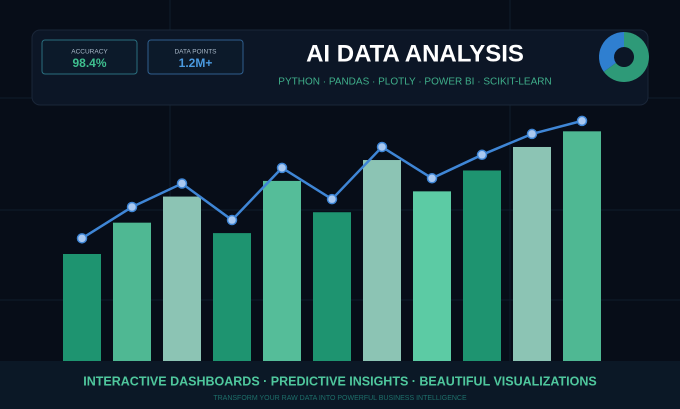  I want to click on chart-title: AI DATA ANALYSIS, so click(415, 53).